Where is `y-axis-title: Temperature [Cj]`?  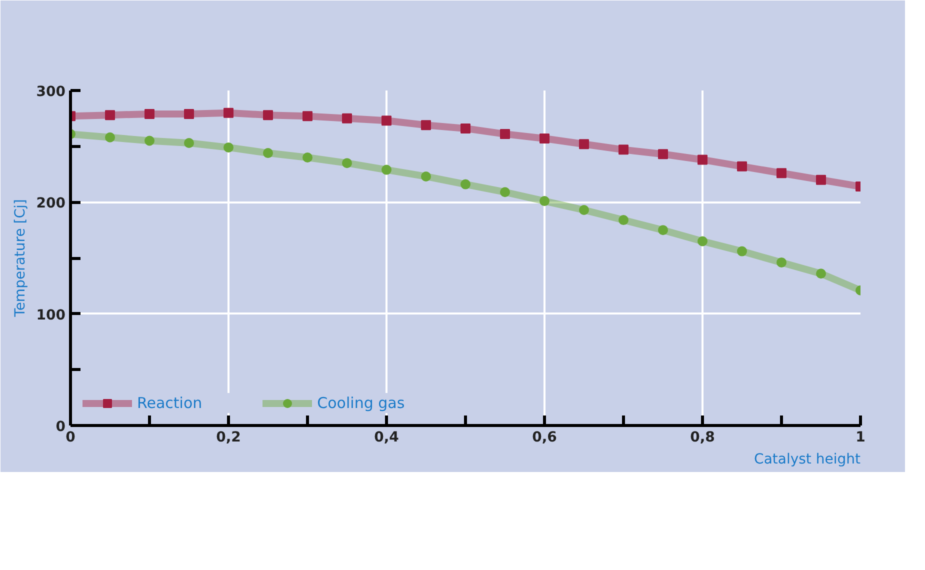
y-axis-title: Temperature [Cj] is located at coordinates (20, 258).